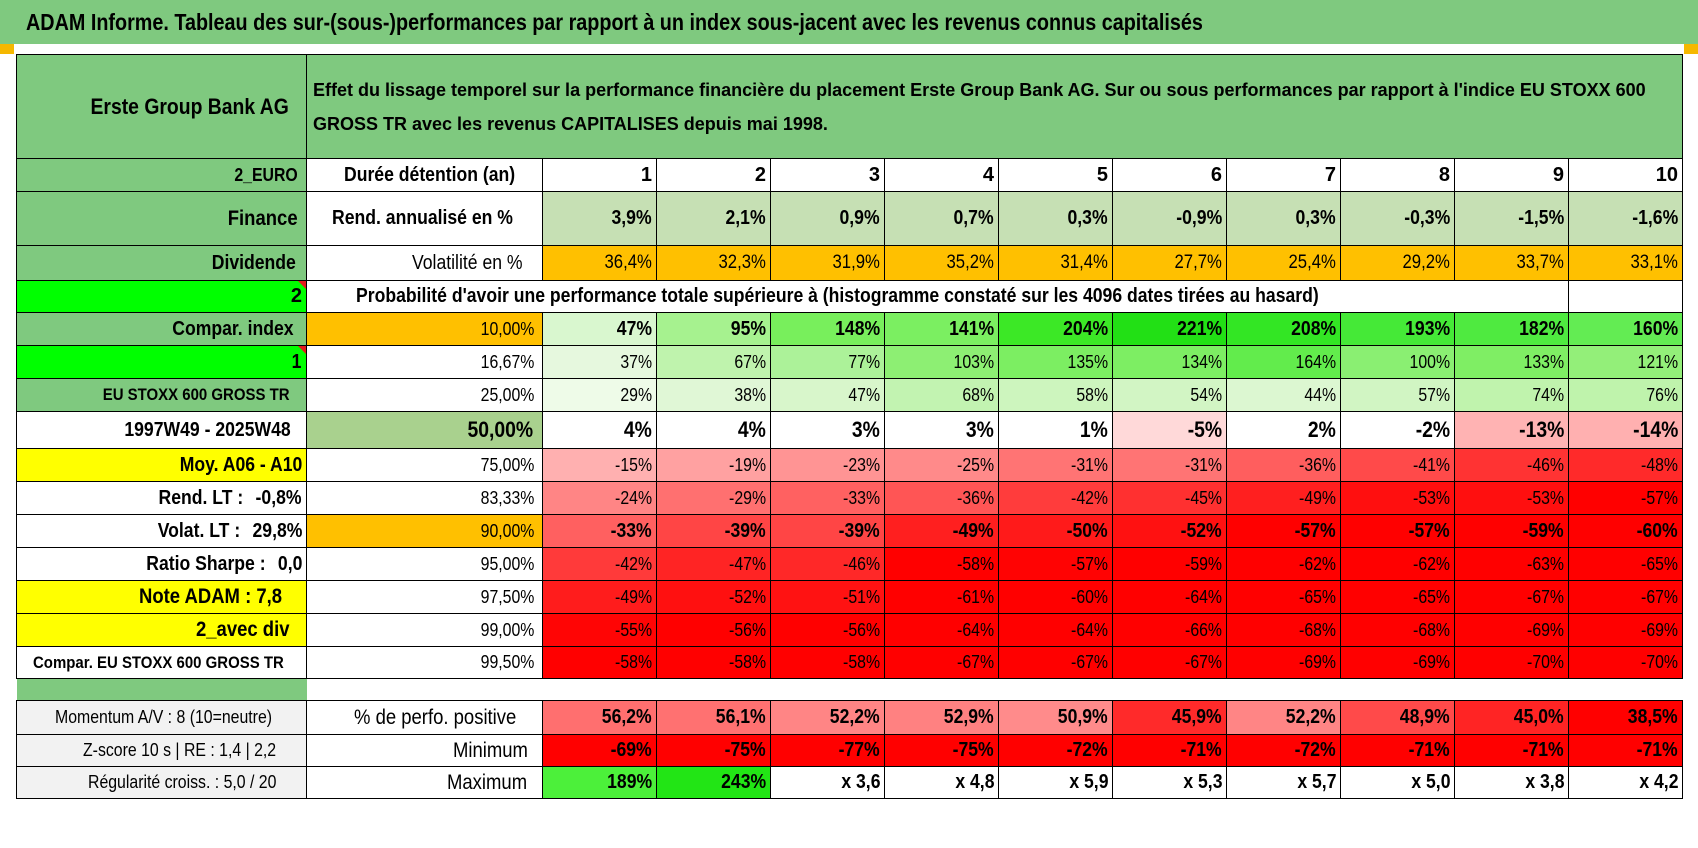  What do you see at coordinates (1425, 717) in the screenshot?
I see `perfo-value-8-text: 48,9%` at bounding box center [1425, 717].